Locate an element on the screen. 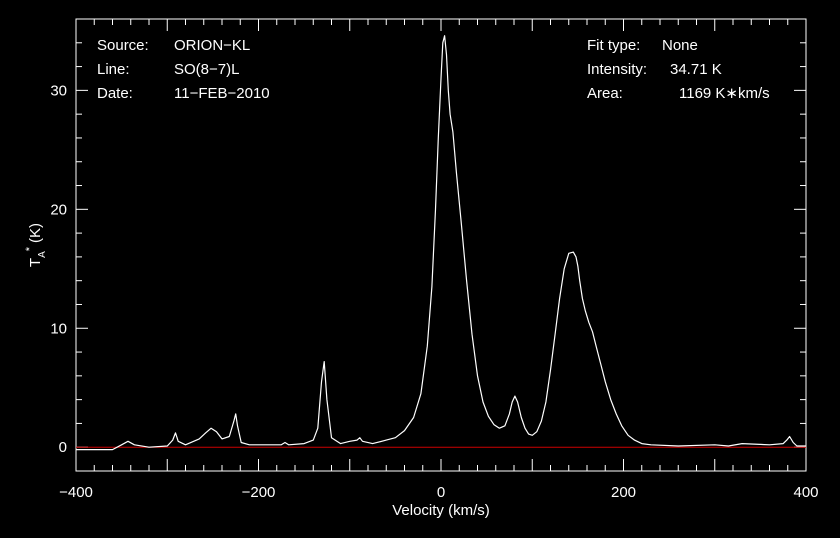  line-value: SO(8−7)L is located at coordinates (206, 69).